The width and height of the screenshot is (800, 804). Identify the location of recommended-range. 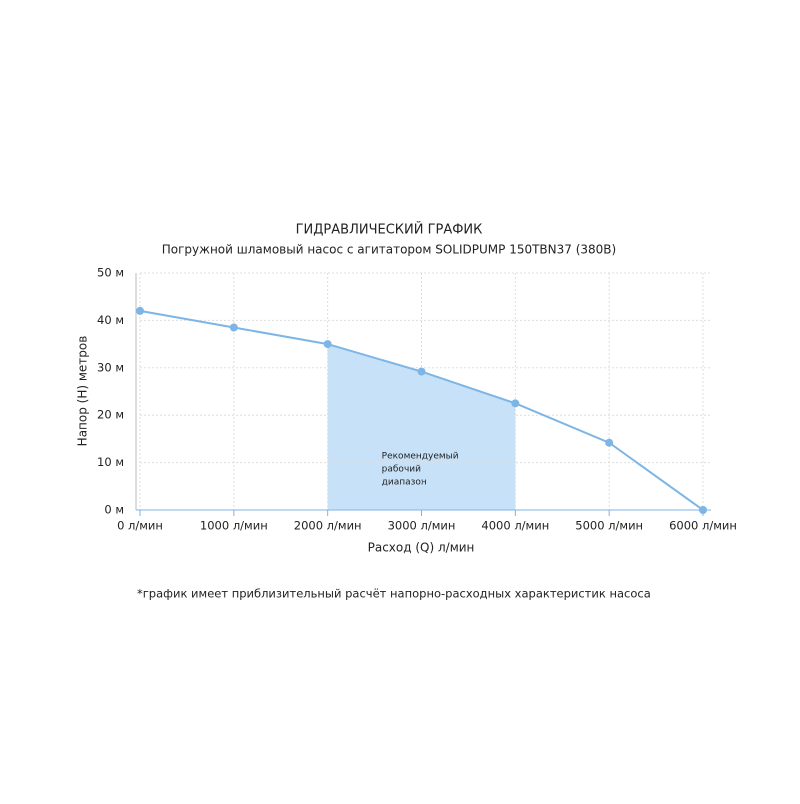
(421, 427).